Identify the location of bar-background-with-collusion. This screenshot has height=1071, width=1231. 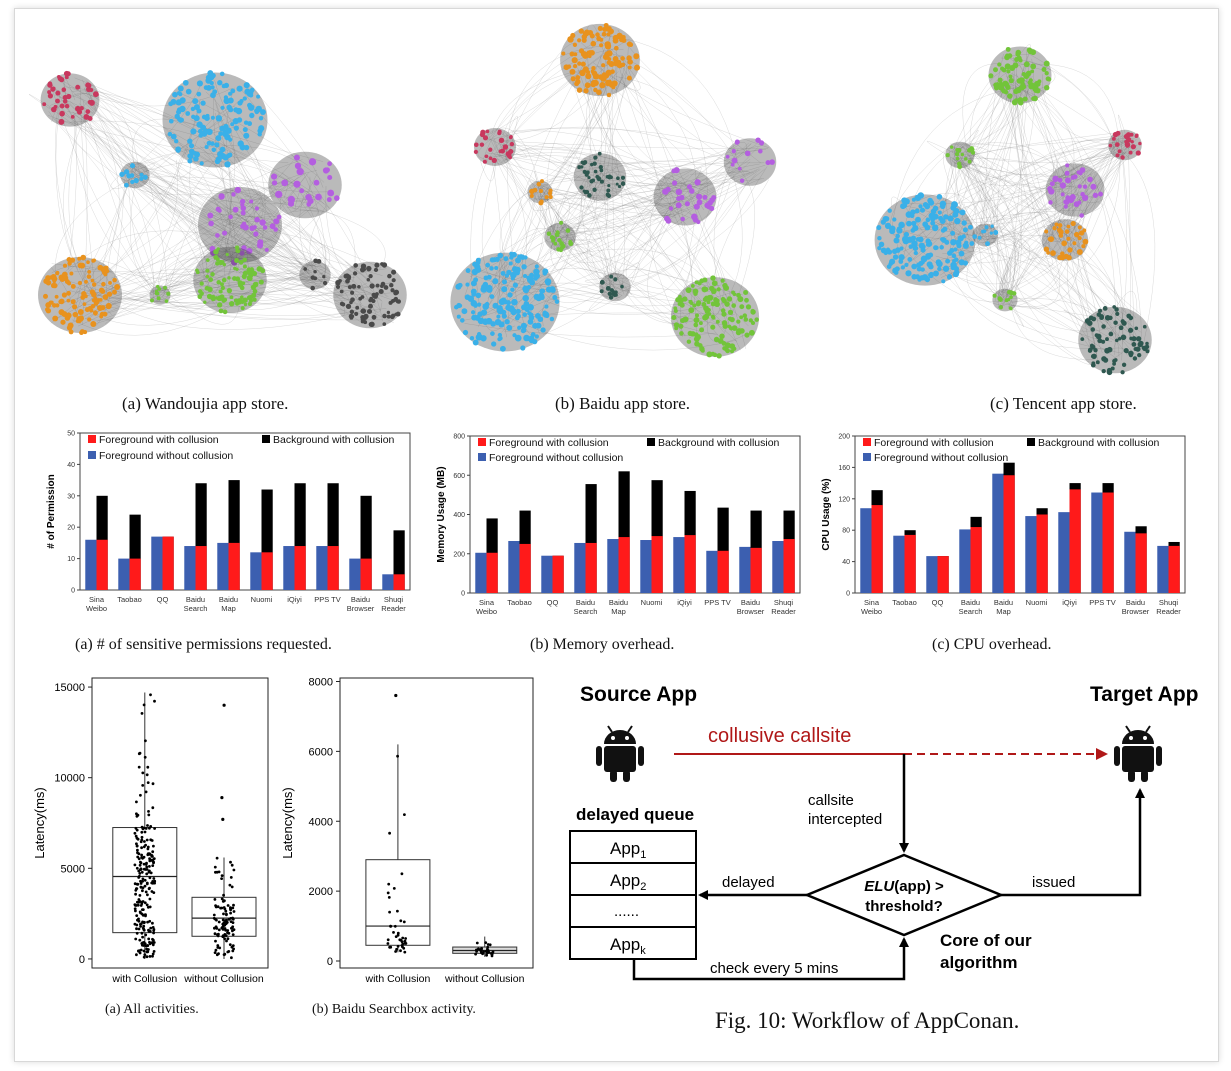
(366, 542).